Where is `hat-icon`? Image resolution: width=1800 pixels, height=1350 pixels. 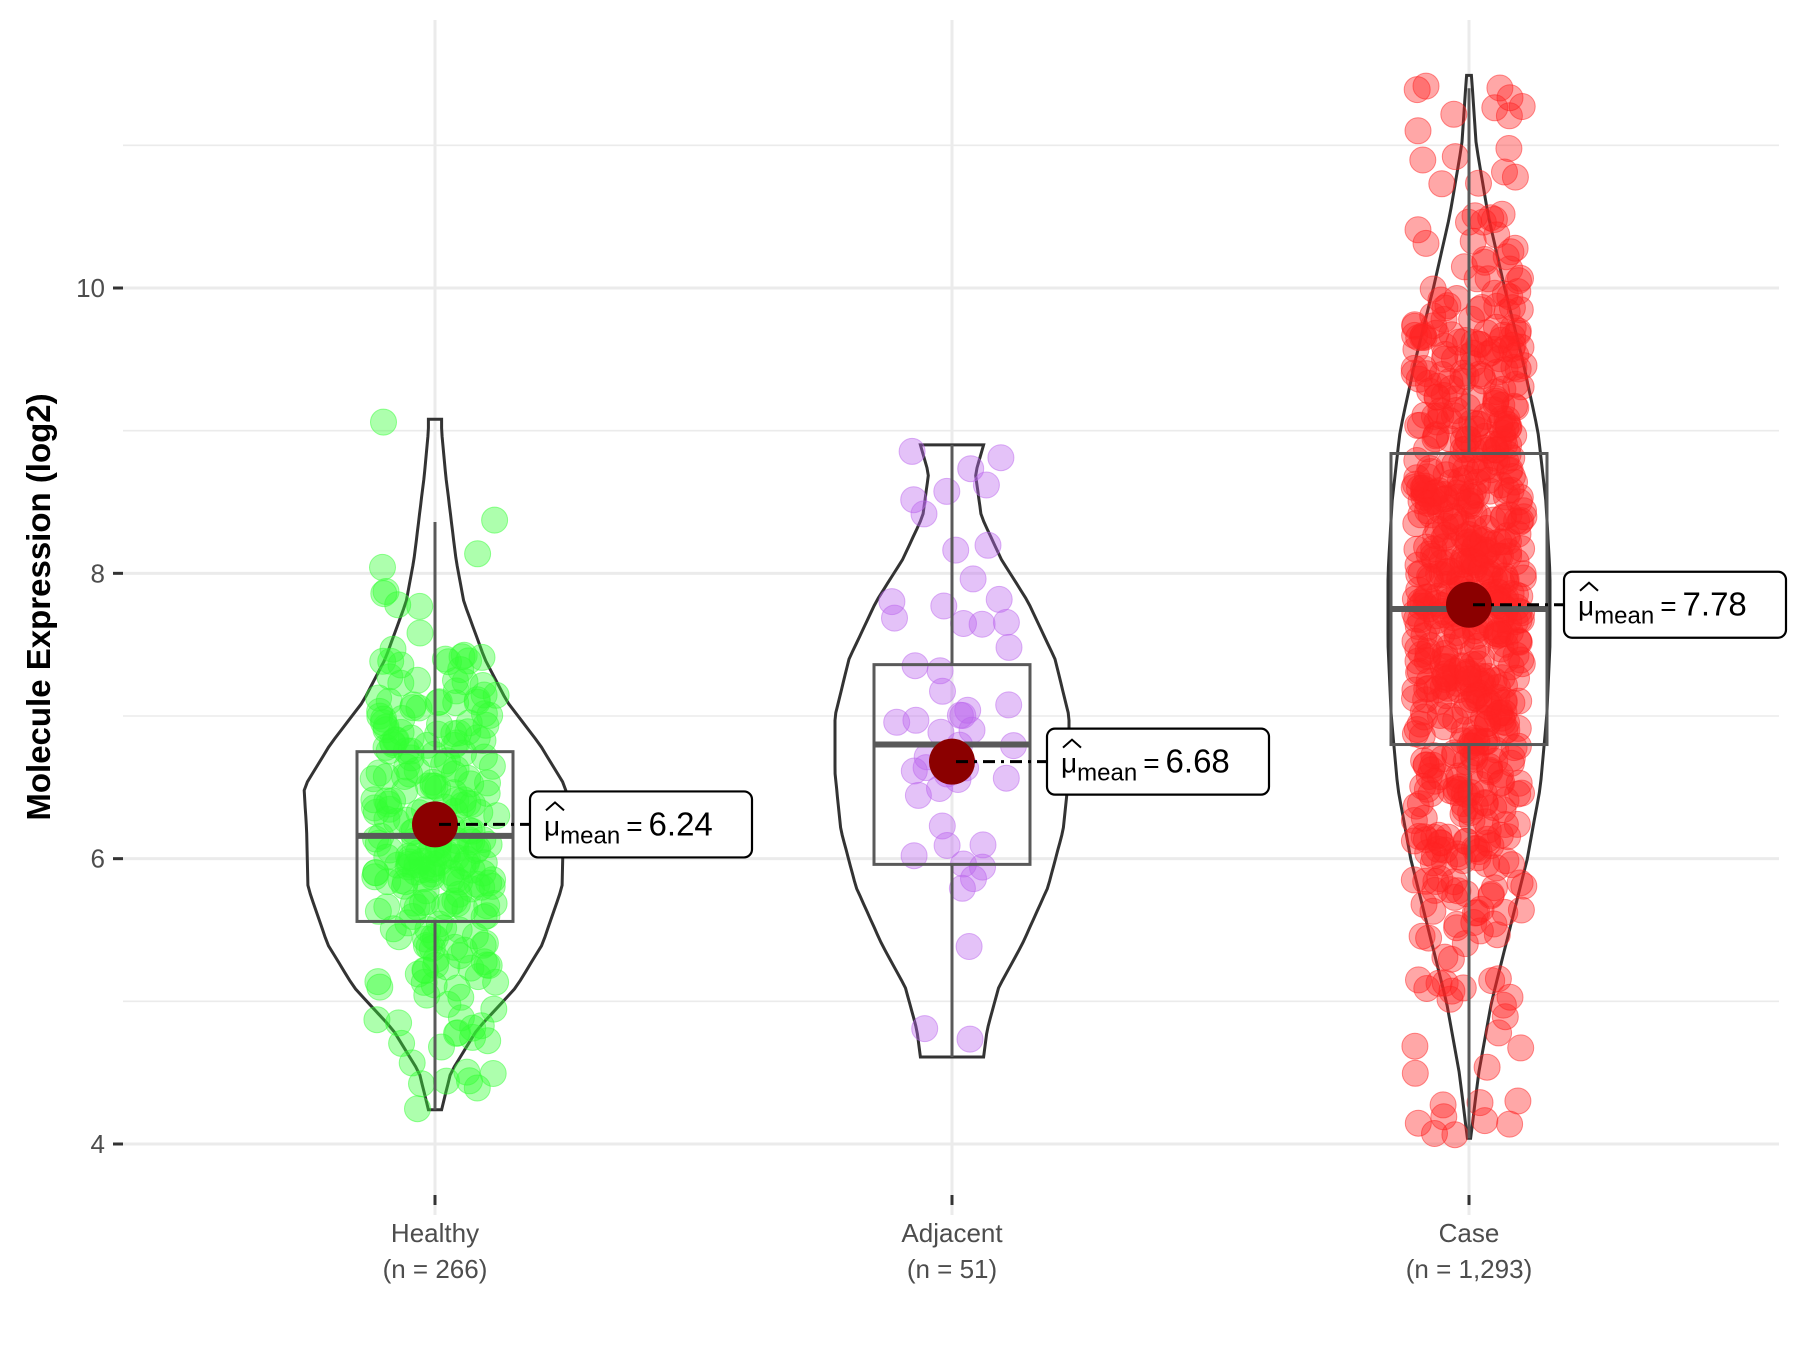 hat-icon is located at coordinates (1072, 743).